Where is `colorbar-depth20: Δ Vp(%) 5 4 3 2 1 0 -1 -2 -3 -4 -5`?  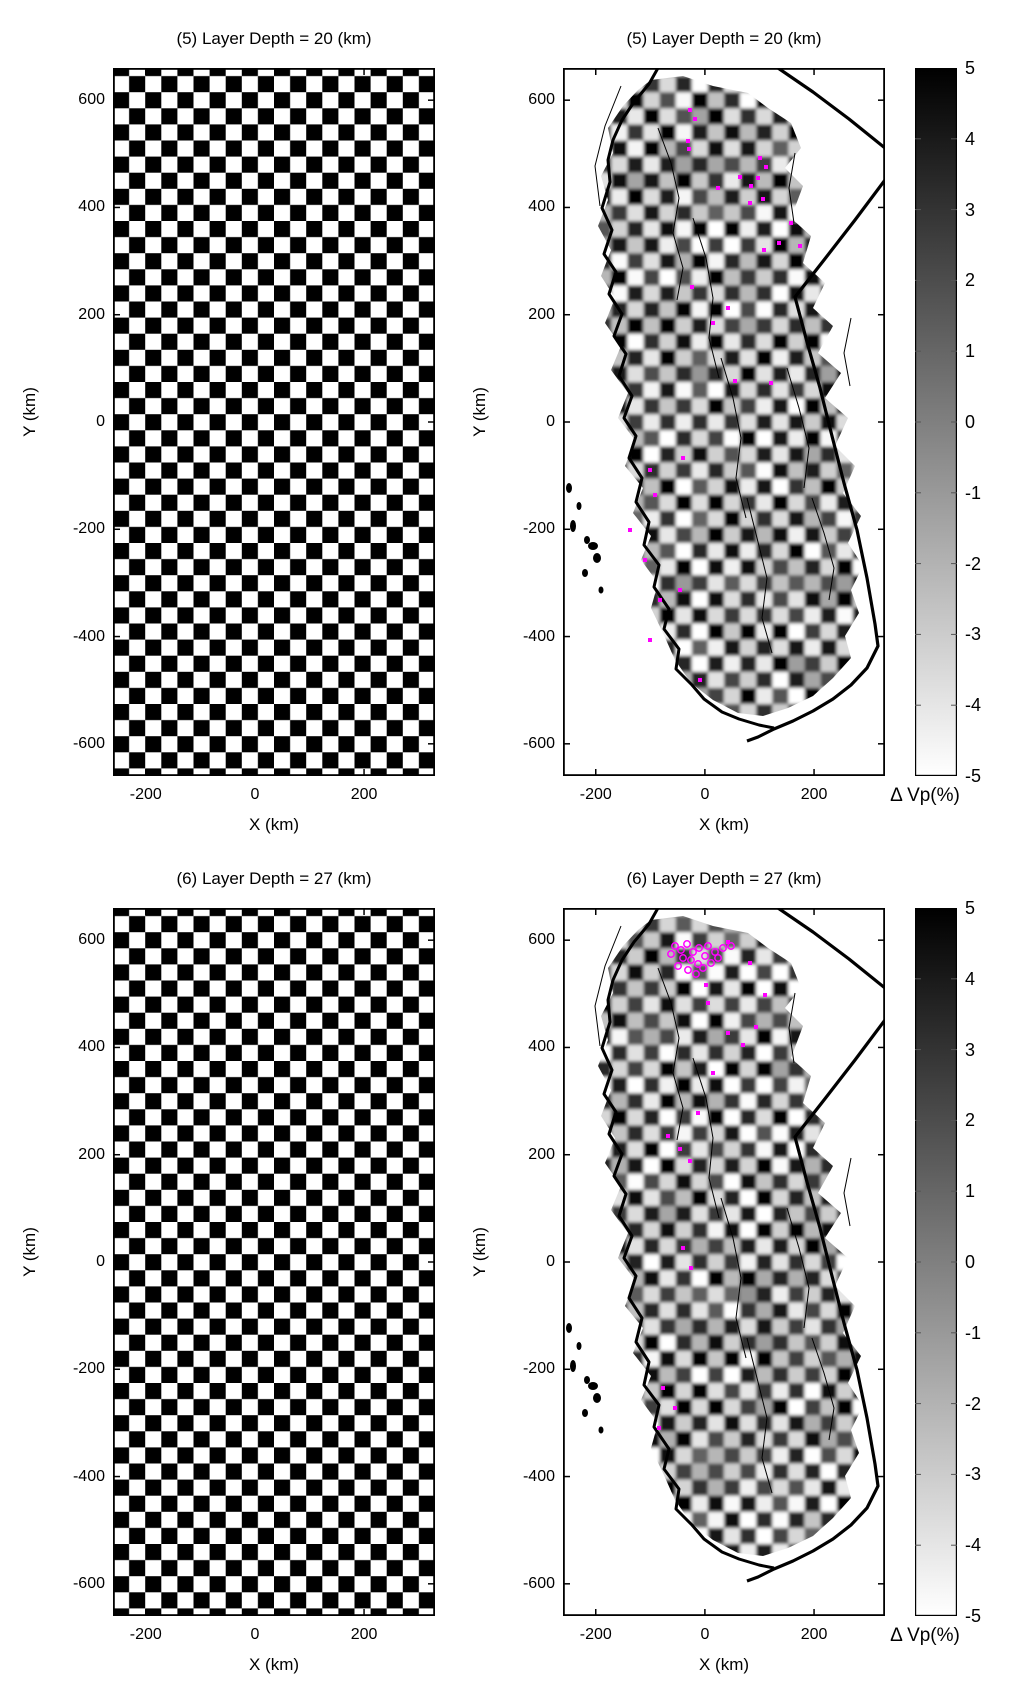 colorbar-depth20: Δ Vp(%) 5 4 3 2 1 0 -1 -2 -3 -4 -5 is located at coordinates (935, 432).